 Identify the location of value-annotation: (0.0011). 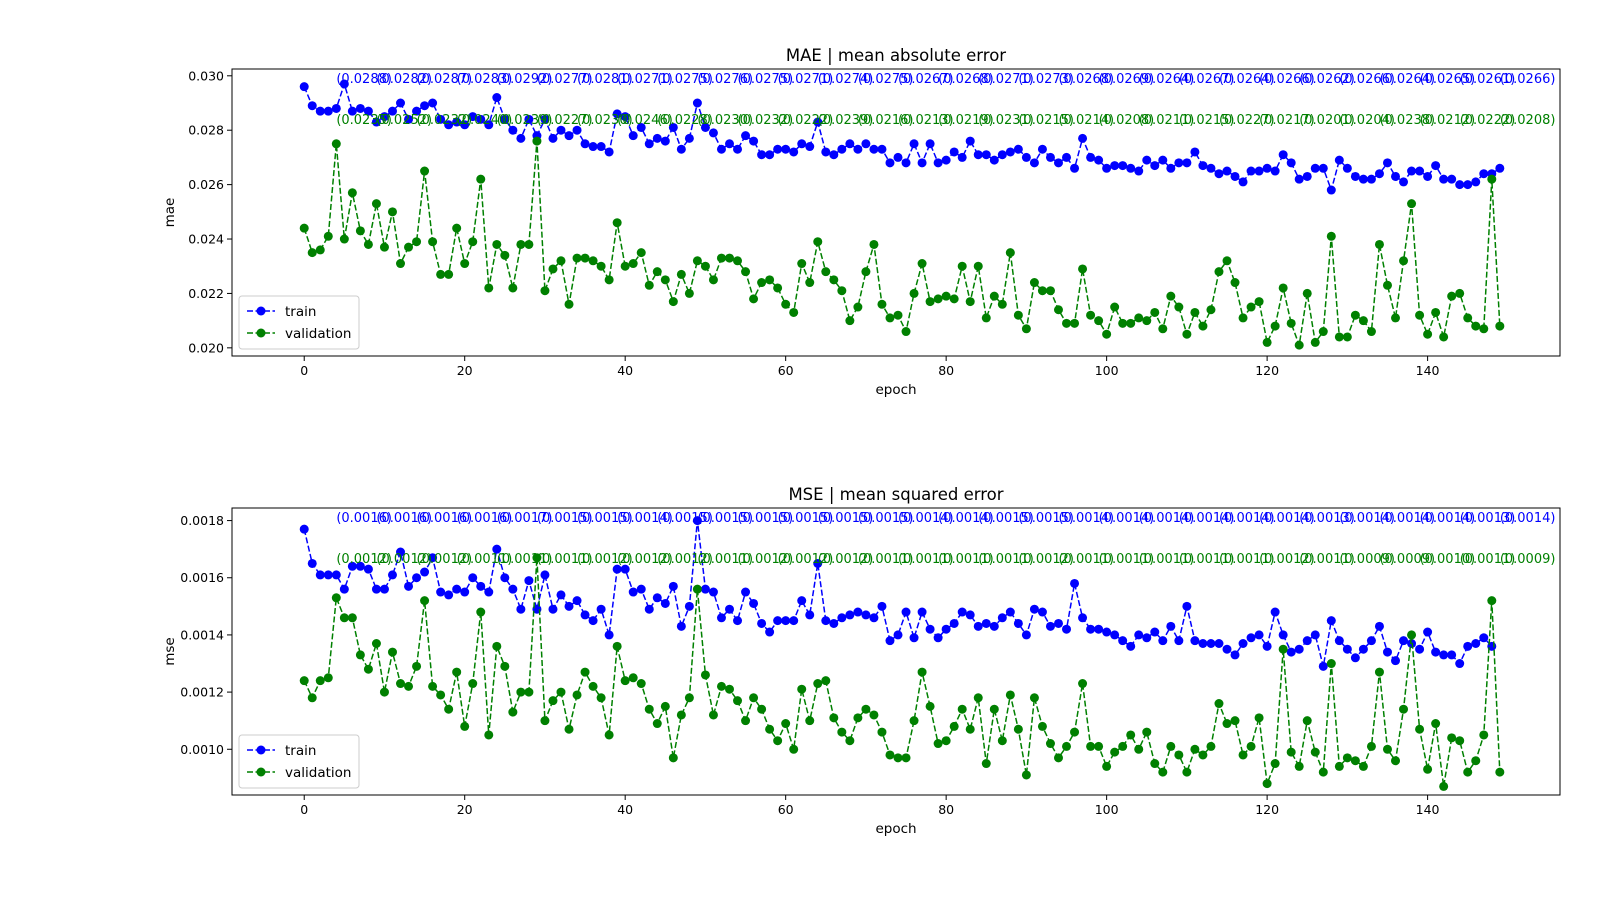
(525, 559).